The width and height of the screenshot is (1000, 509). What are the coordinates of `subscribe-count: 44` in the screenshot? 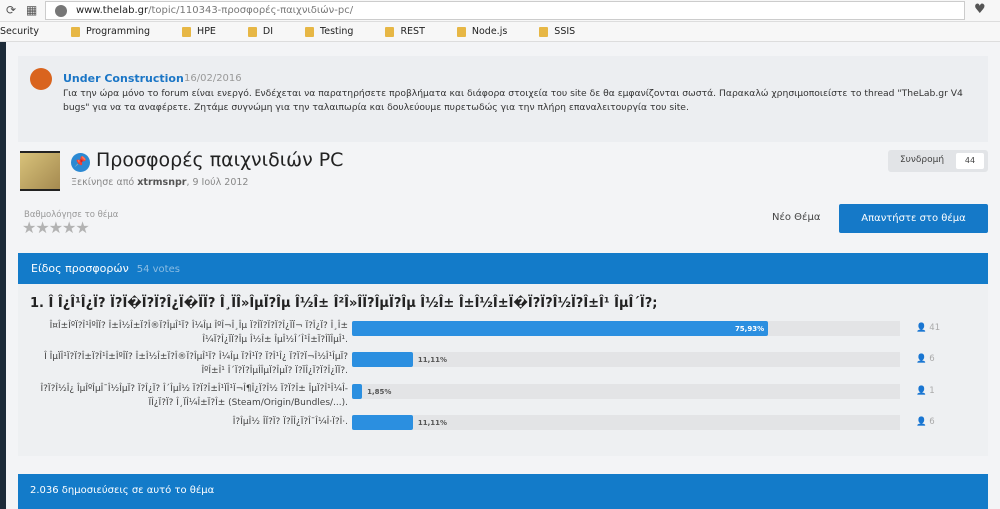 It's located at (970, 161).